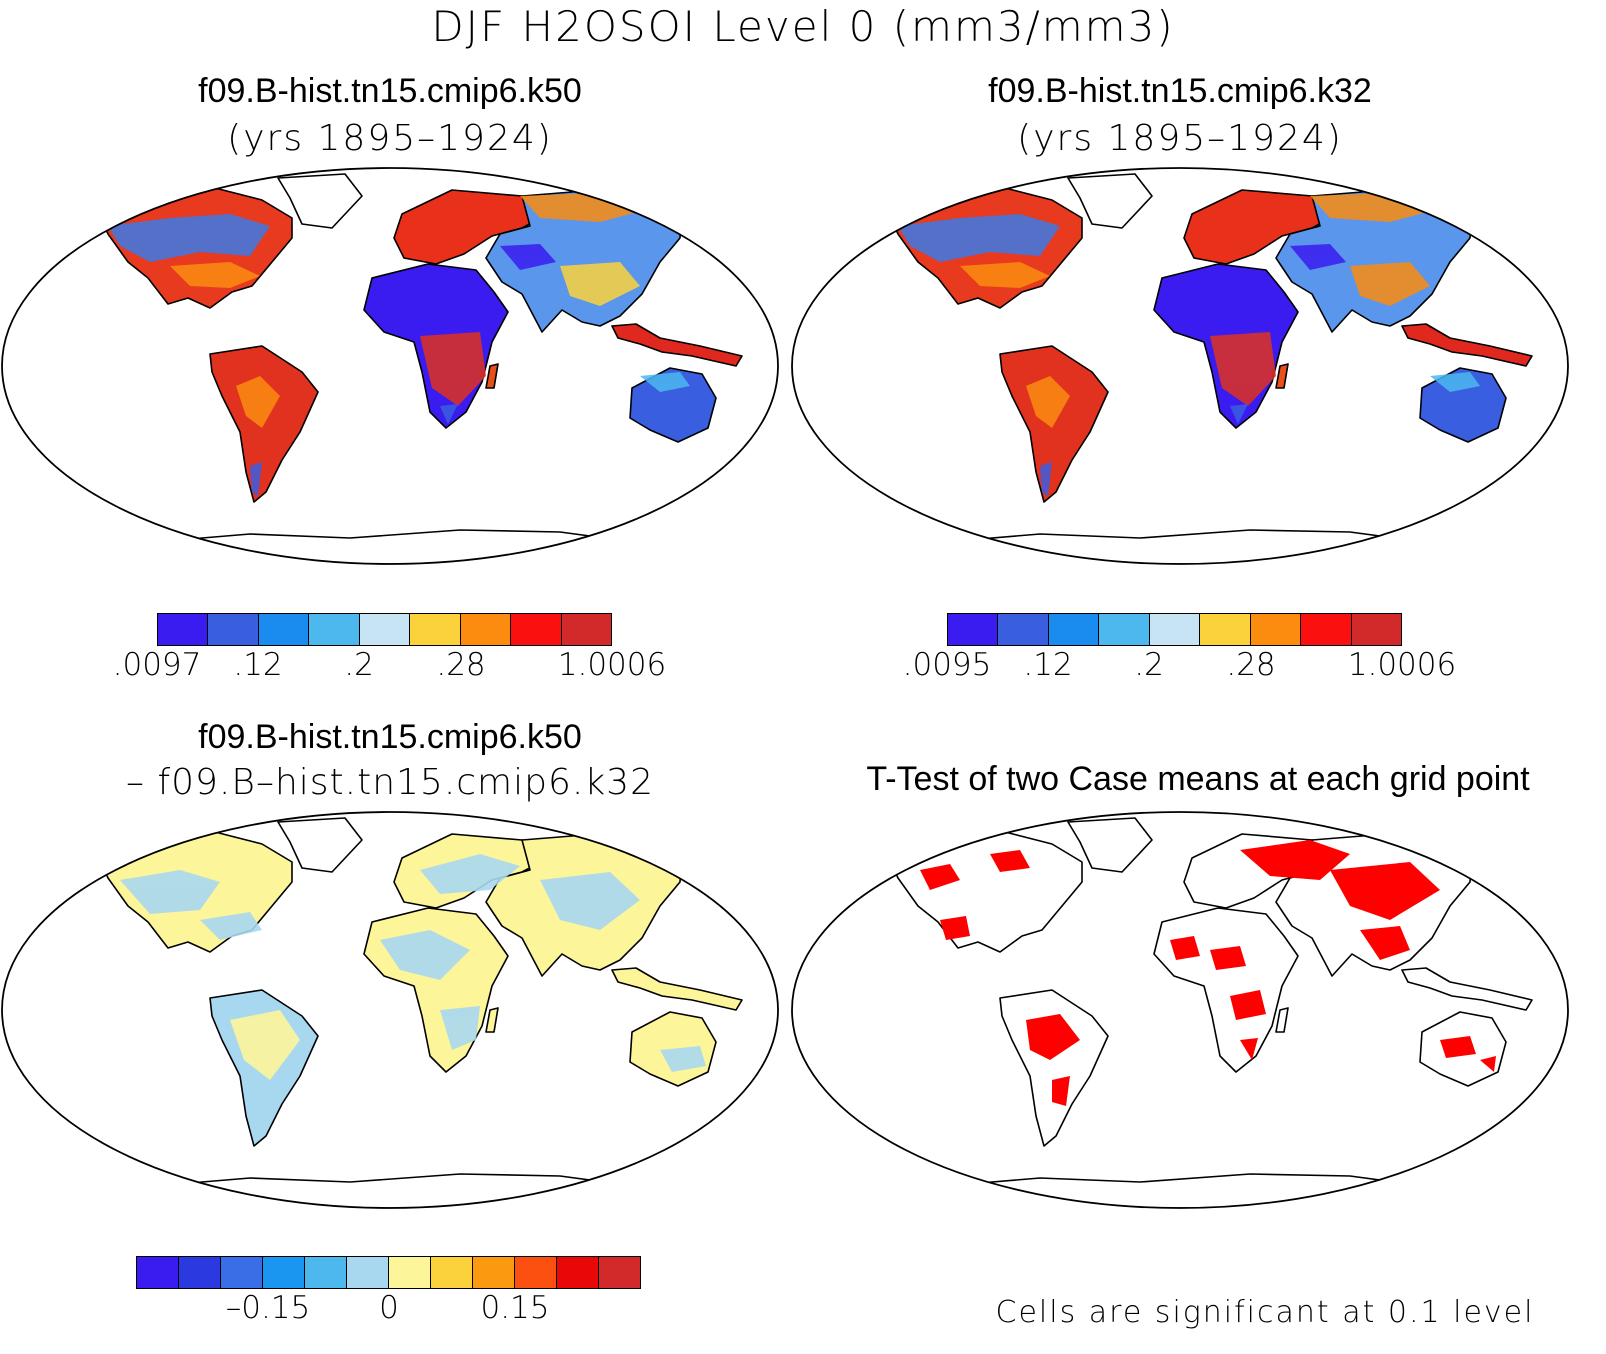 This screenshot has height=1354, width=1606. I want to click on panel-tr-colorbar-tick: .12, so click(1048, 665).